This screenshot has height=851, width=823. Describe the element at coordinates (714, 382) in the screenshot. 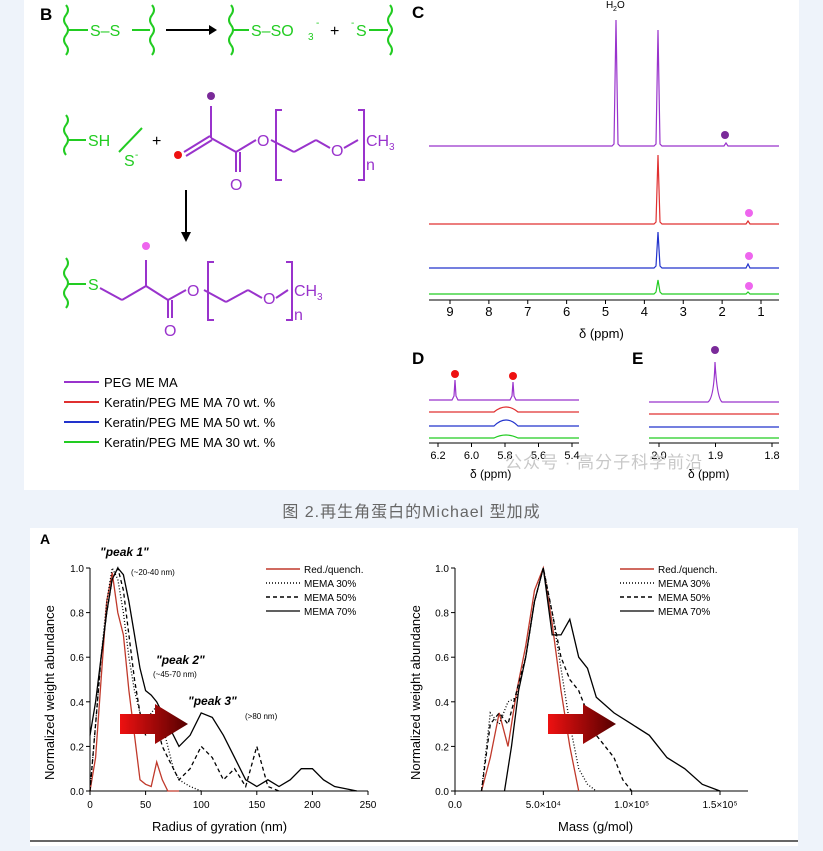

I see `e-spectrum-pegmema` at that location.